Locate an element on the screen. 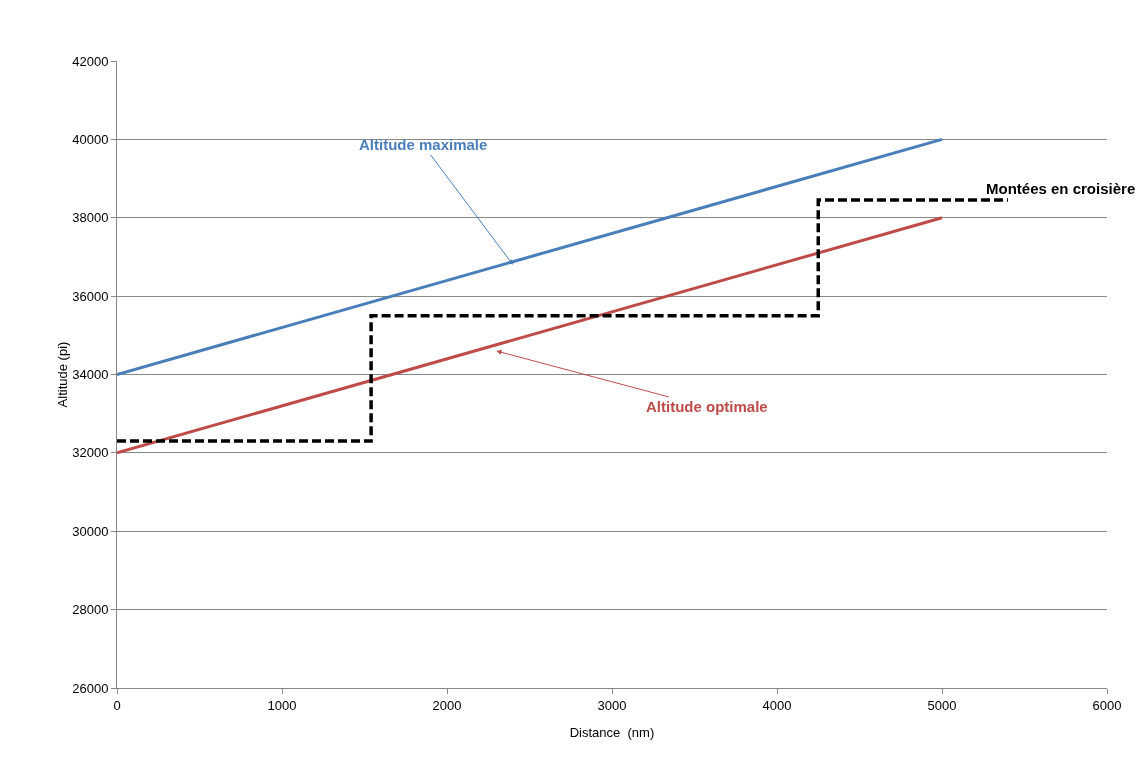  y-tick-label: 30000 is located at coordinates (90, 531).